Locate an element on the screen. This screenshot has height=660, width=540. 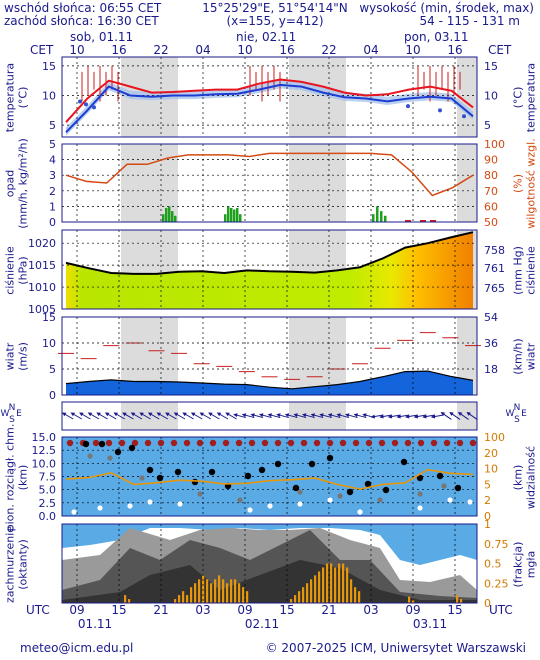
night-band is located at coordinates (467, 356).